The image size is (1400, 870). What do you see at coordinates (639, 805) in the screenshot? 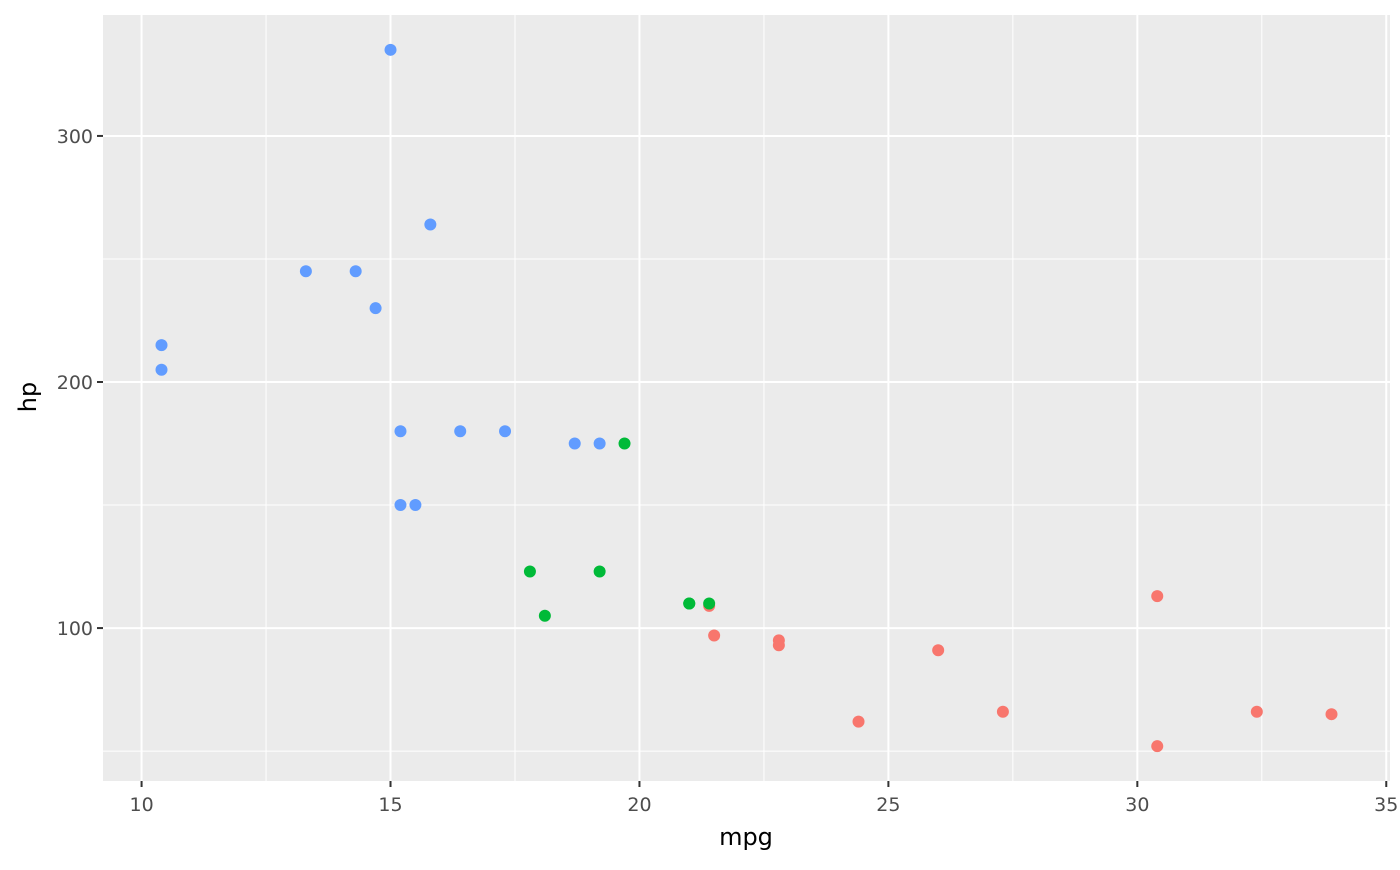
I see `x-tick-label: 20` at bounding box center [639, 805].